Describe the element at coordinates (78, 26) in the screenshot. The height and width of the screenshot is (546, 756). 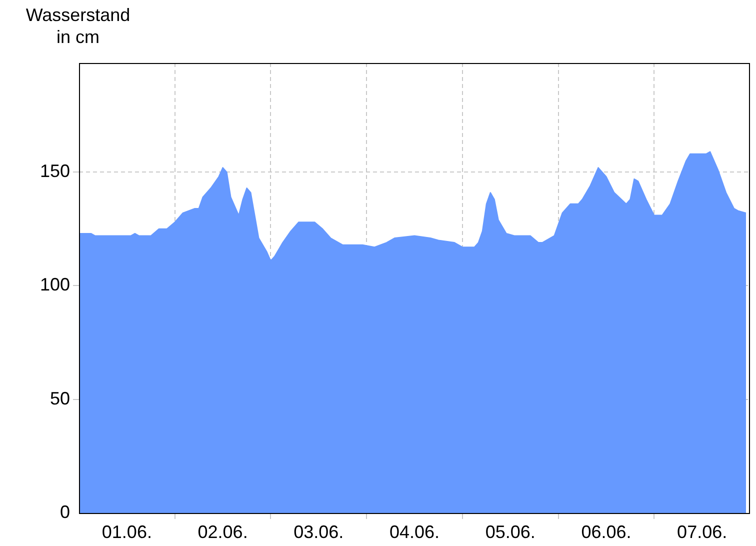
I see `y-axis-title: Wasserstand in cm` at that location.